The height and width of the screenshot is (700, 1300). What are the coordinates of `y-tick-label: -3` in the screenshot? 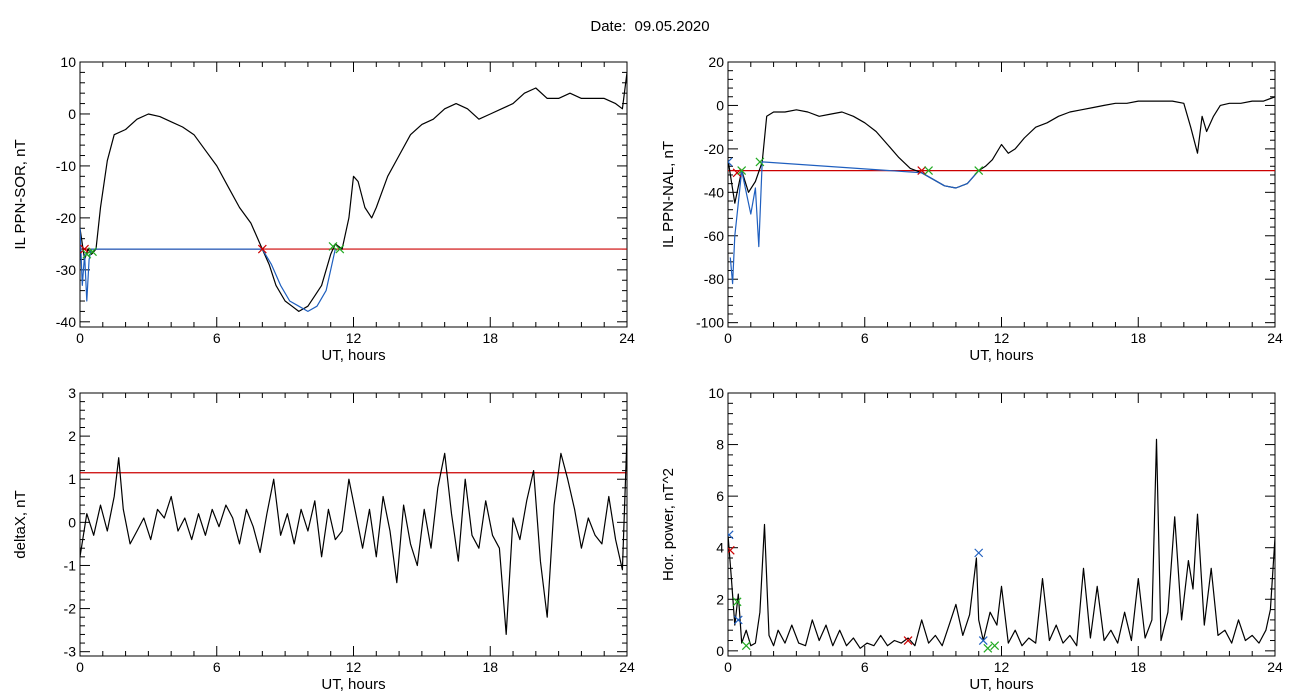 It's located at (70, 652).